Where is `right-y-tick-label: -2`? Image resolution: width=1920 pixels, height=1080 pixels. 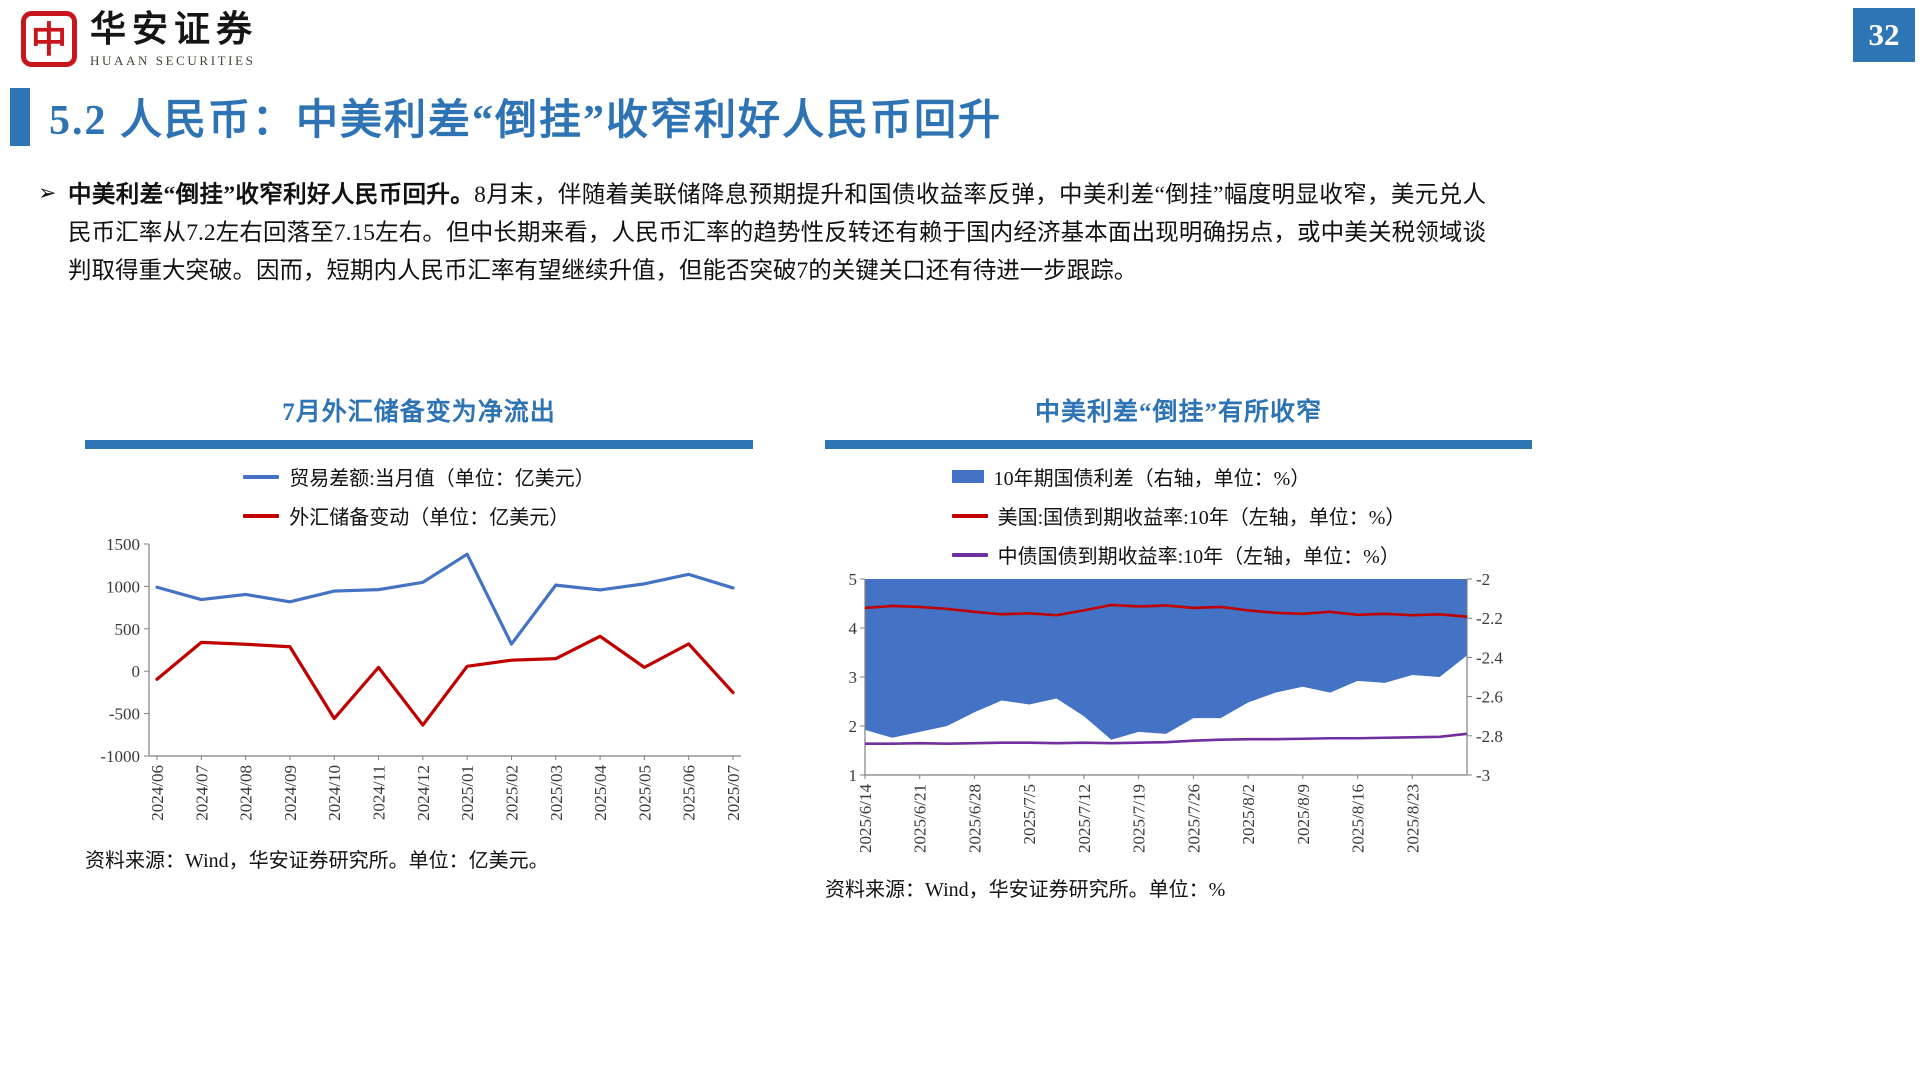 right-y-tick-label: -2 is located at coordinates (1483, 580).